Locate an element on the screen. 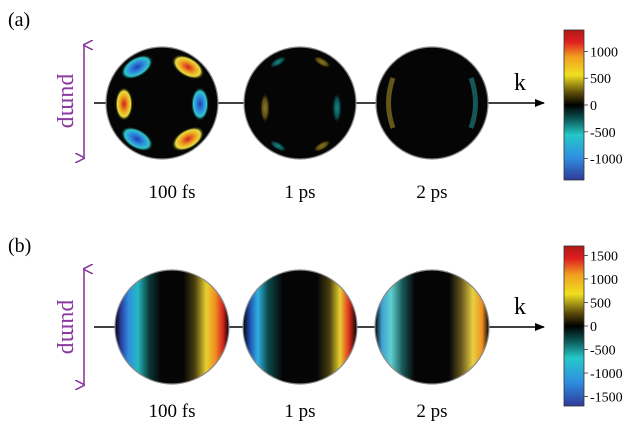 This screenshot has width=640, height=426. panel-b-label: (b) is located at coordinates (19, 246).